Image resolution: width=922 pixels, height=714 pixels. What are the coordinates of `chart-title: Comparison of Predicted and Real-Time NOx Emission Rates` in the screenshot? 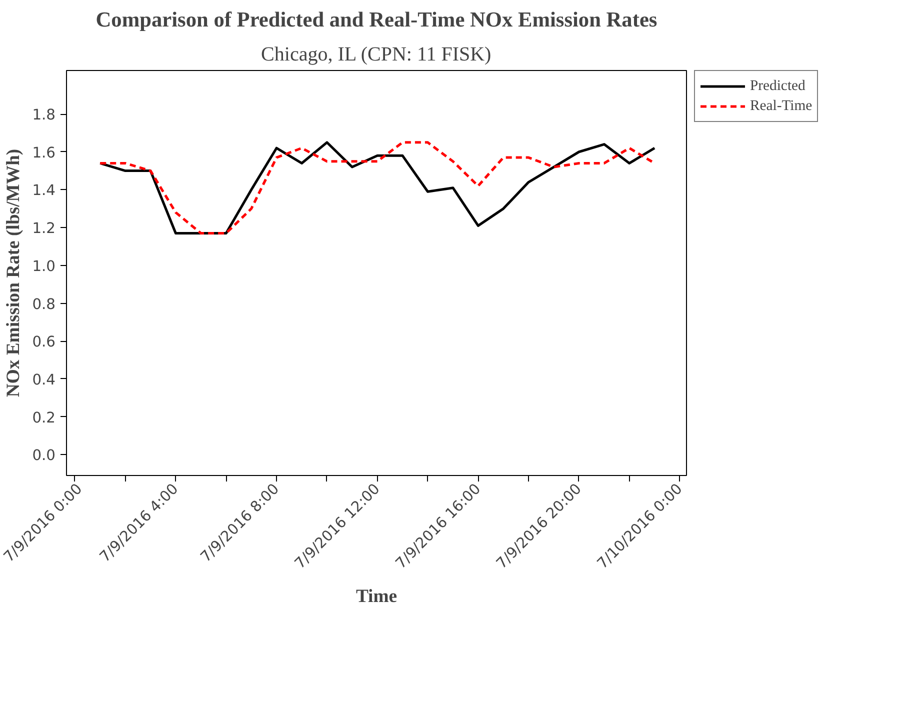 It's located at (377, 20).